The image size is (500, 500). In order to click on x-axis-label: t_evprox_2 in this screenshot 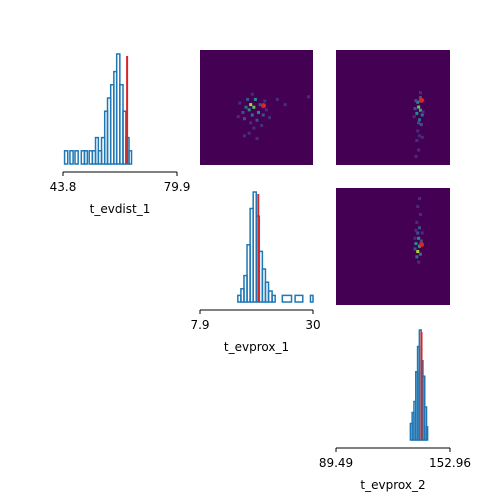, I will do `click(392, 485)`.